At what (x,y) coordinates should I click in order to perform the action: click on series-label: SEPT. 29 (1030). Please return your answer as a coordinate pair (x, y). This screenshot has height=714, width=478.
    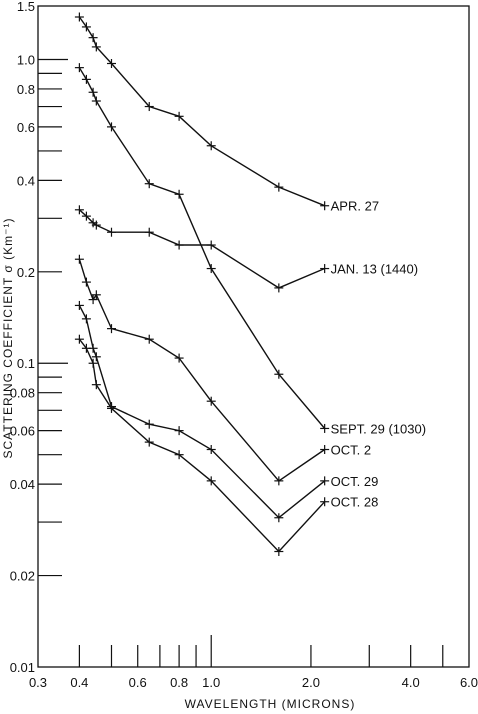
    Looking at the image, I should click on (378, 428).